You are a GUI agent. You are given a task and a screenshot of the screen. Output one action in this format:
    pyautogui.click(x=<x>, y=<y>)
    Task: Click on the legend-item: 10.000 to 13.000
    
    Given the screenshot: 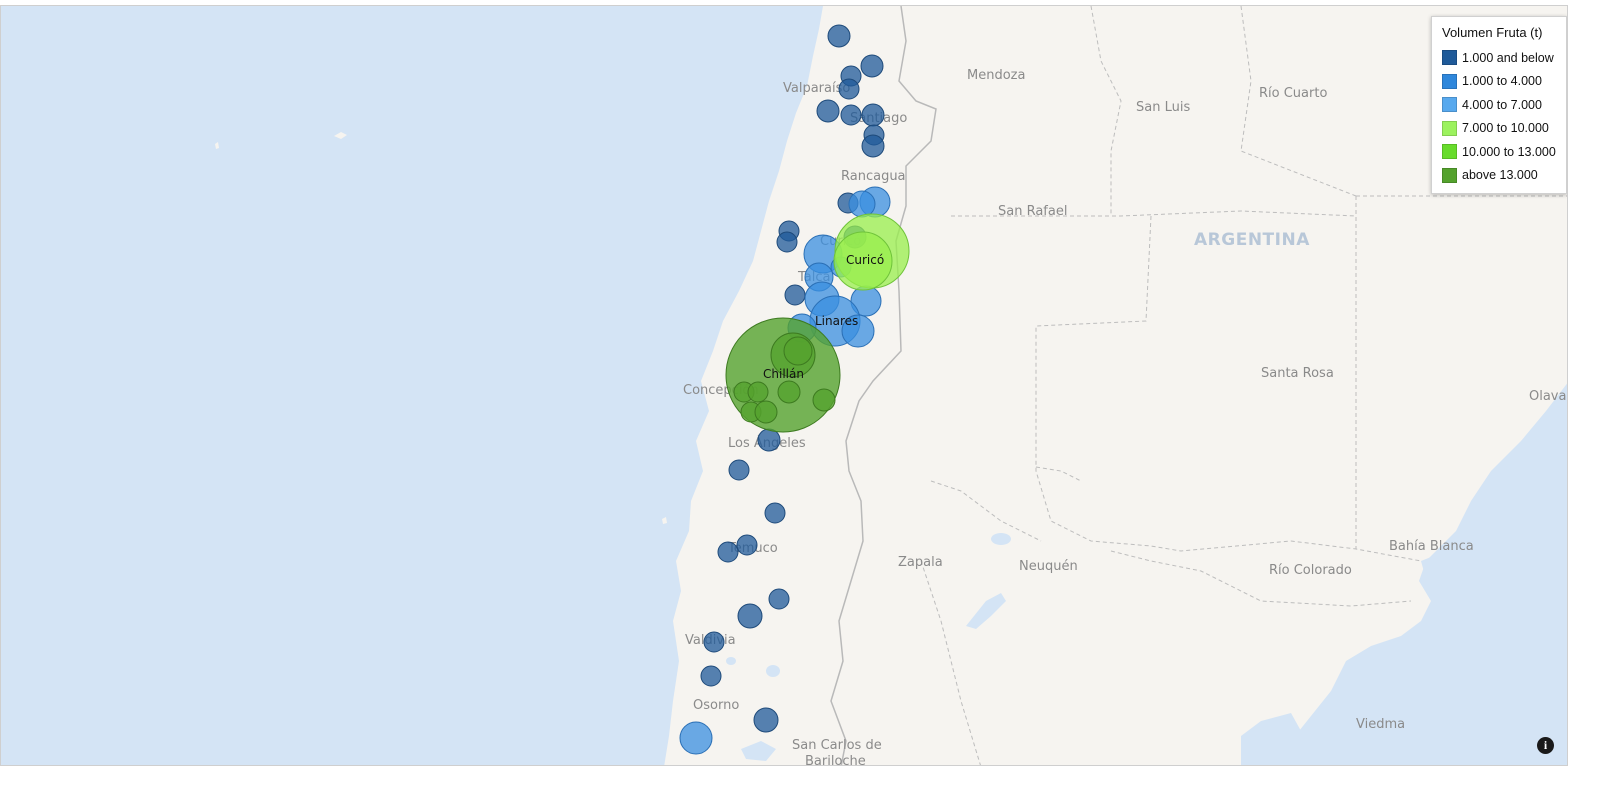 What is the action you would take?
    pyautogui.click(x=1499, y=152)
    